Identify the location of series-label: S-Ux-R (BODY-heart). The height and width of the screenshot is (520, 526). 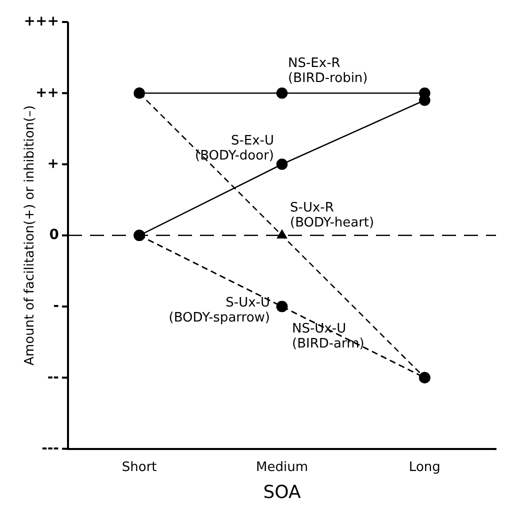
(332, 215).